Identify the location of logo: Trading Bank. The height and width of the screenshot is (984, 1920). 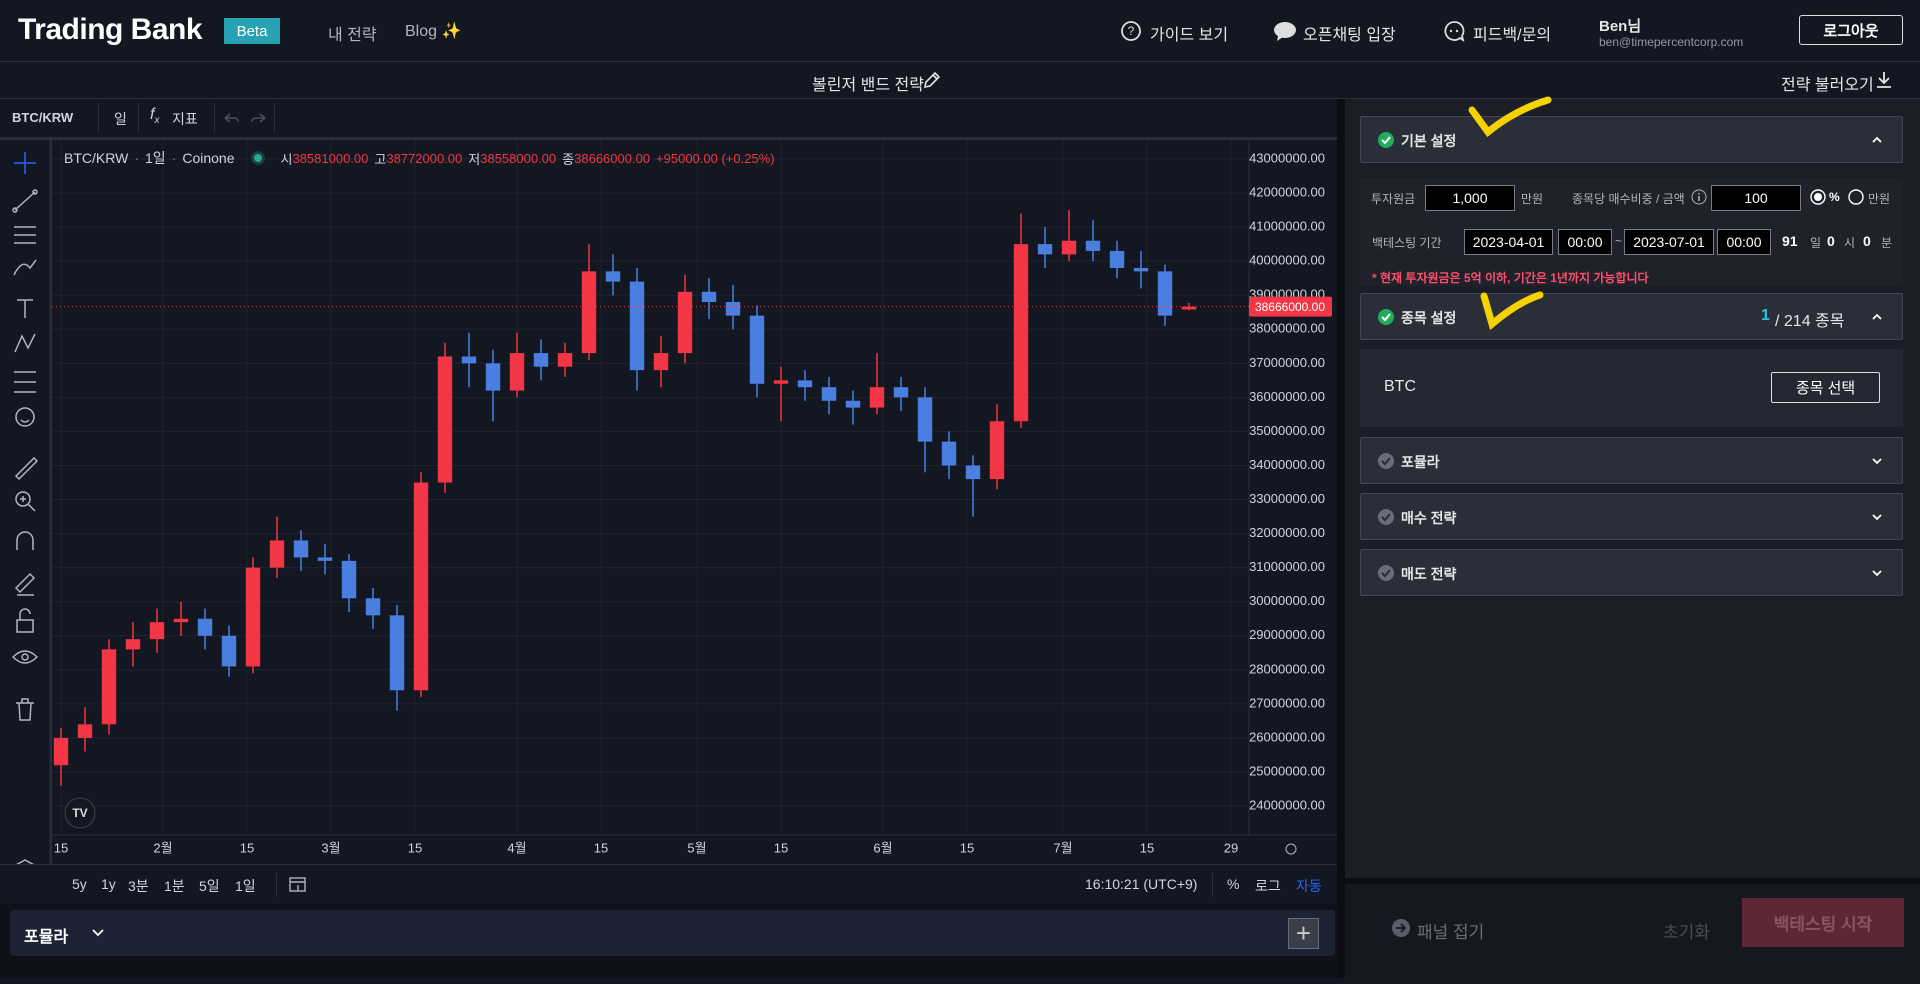
(110, 29).